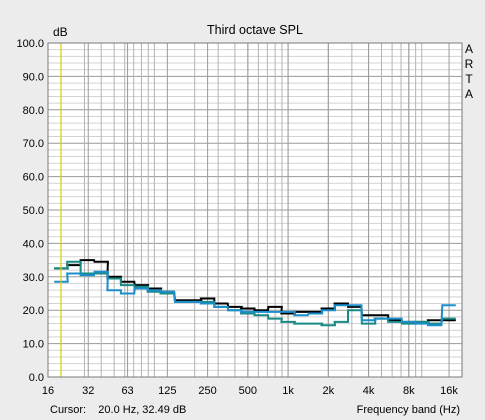 Image resolution: width=485 pixels, height=420 pixels. I want to click on x-tick-label: 1k, so click(288, 391).